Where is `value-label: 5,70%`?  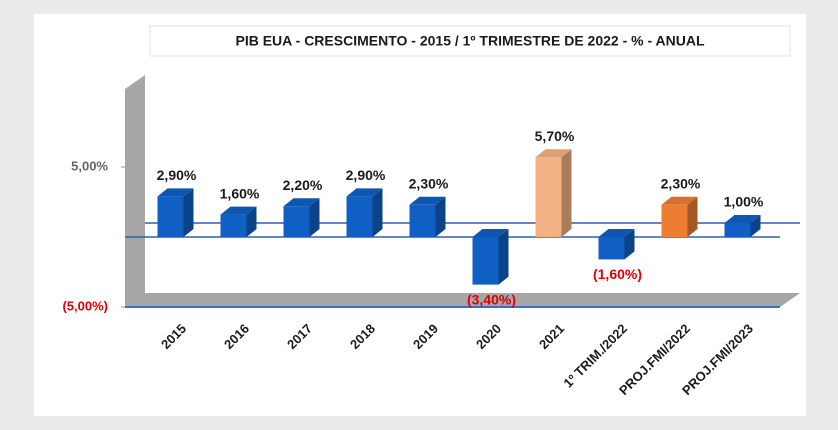 value-label: 5,70% is located at coordinates (555, 136).